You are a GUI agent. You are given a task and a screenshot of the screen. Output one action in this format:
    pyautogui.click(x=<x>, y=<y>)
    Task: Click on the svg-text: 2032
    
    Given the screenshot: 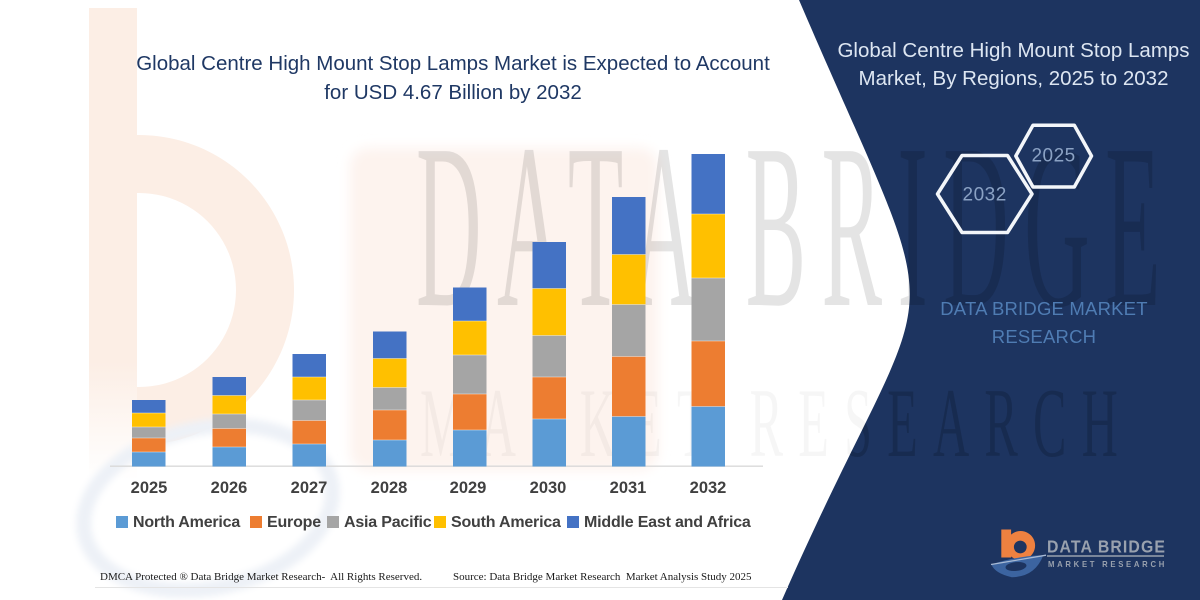 What is the action you would take?
    pyautogui.click(x=985, y=195)
    